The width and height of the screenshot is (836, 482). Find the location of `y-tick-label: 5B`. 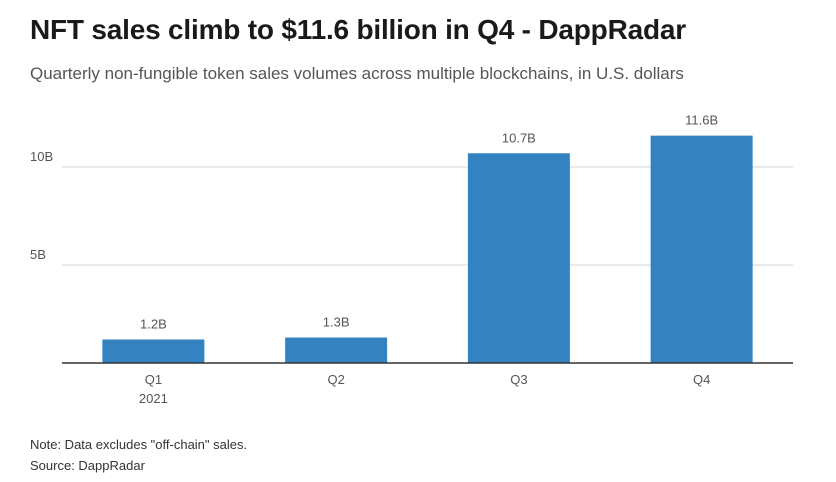

y-tick-label: 5B is located at coordinates (38, 254).